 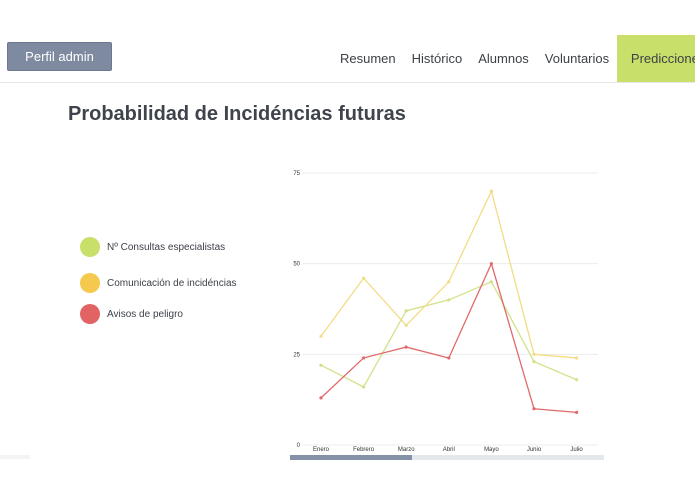 I want to click on nav-item-alumnos: Alumnos, so click(x=503, y=58).